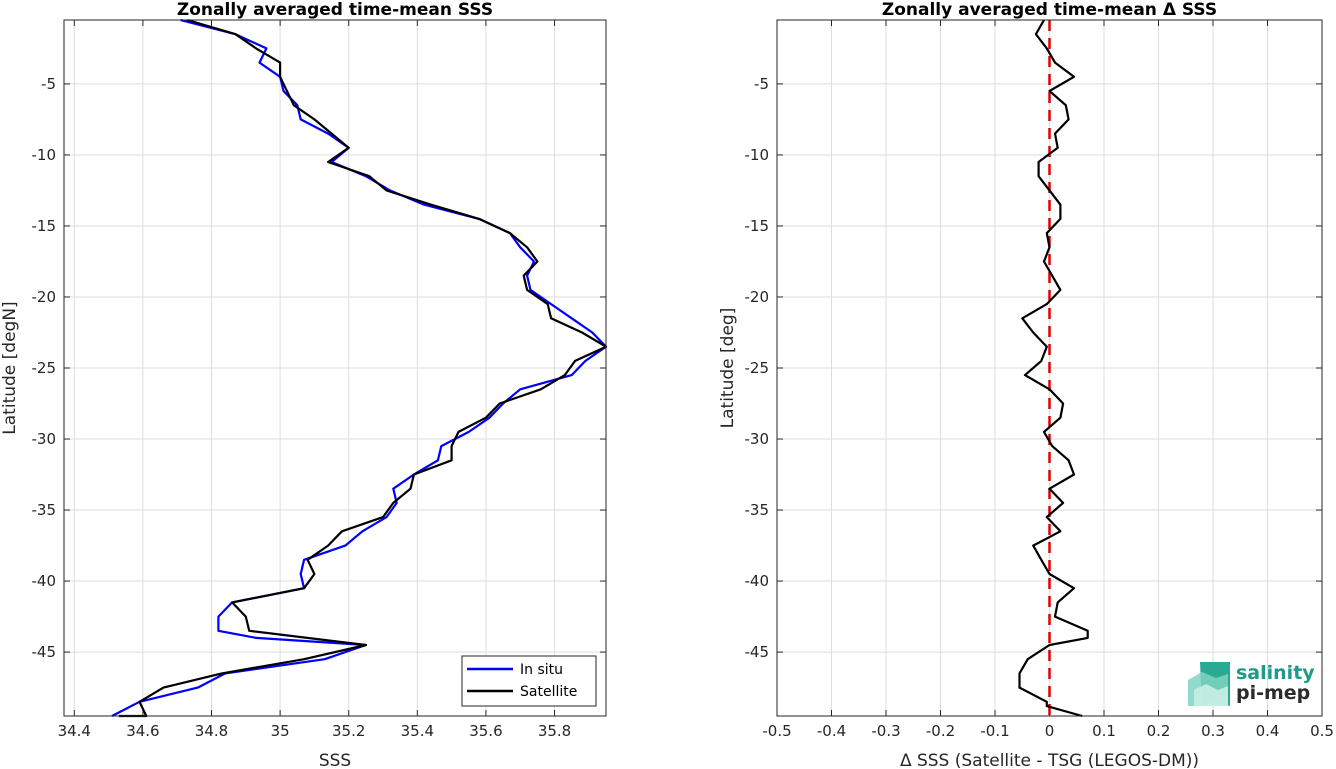 This screenshot has width=1336, height=769. Describe the element at coordinates (1209, 684) in the screenshot. I see `logo-wave-icon` at that location.